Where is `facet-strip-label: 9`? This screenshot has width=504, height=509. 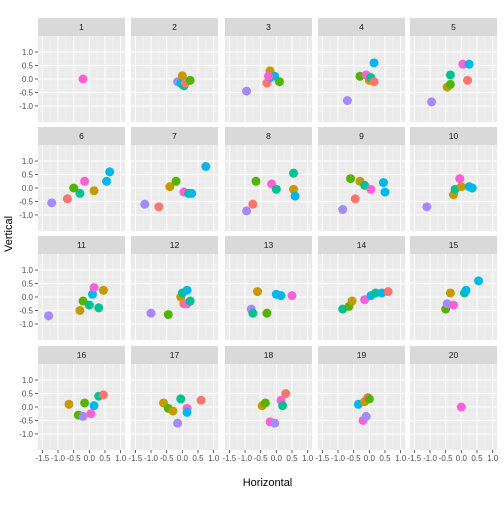
facet-strip-label: 9 is located at coordinates (361, 136).